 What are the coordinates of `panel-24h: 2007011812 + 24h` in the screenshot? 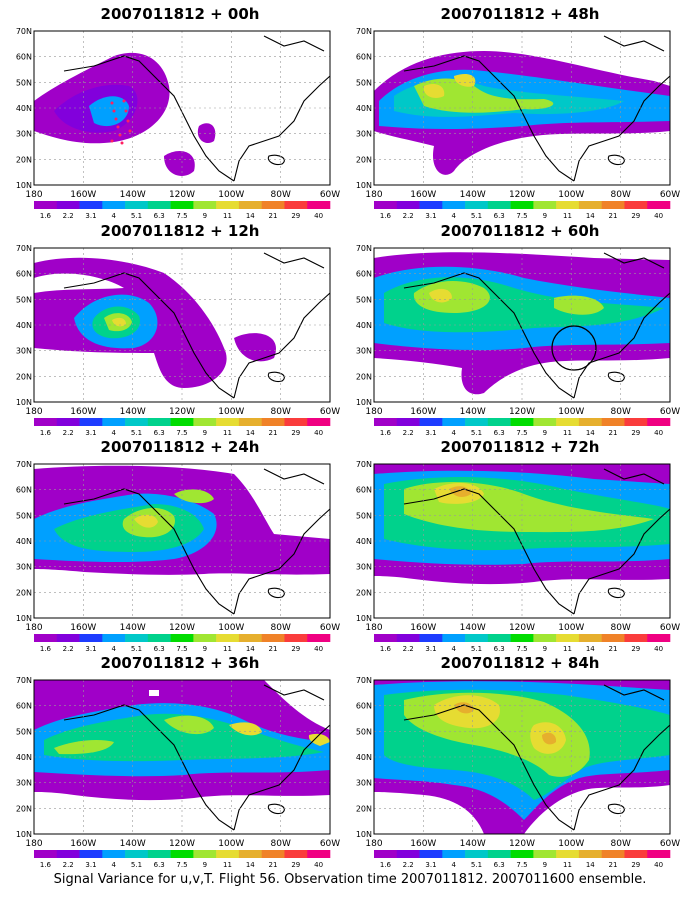 It's located at (180, 545).